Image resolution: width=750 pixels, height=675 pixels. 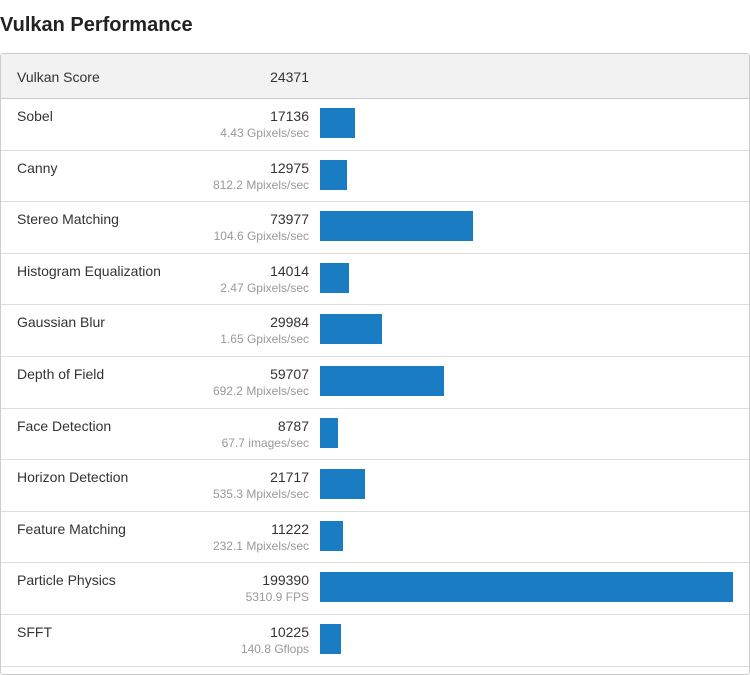 What do you see at coordinates (375, 641) in the screenshot?
I see `result-row: SFFT 10225 140.8 Gflops` at bounding box center [375, 641].